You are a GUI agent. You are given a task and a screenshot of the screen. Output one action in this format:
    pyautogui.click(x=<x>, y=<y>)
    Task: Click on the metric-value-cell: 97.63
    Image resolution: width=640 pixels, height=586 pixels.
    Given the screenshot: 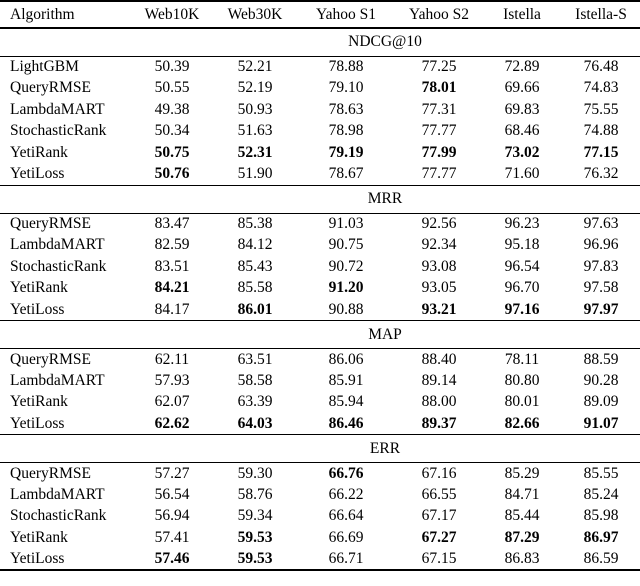 What is the action you would take?
    pyautogui.click(x=601, y=223)
    